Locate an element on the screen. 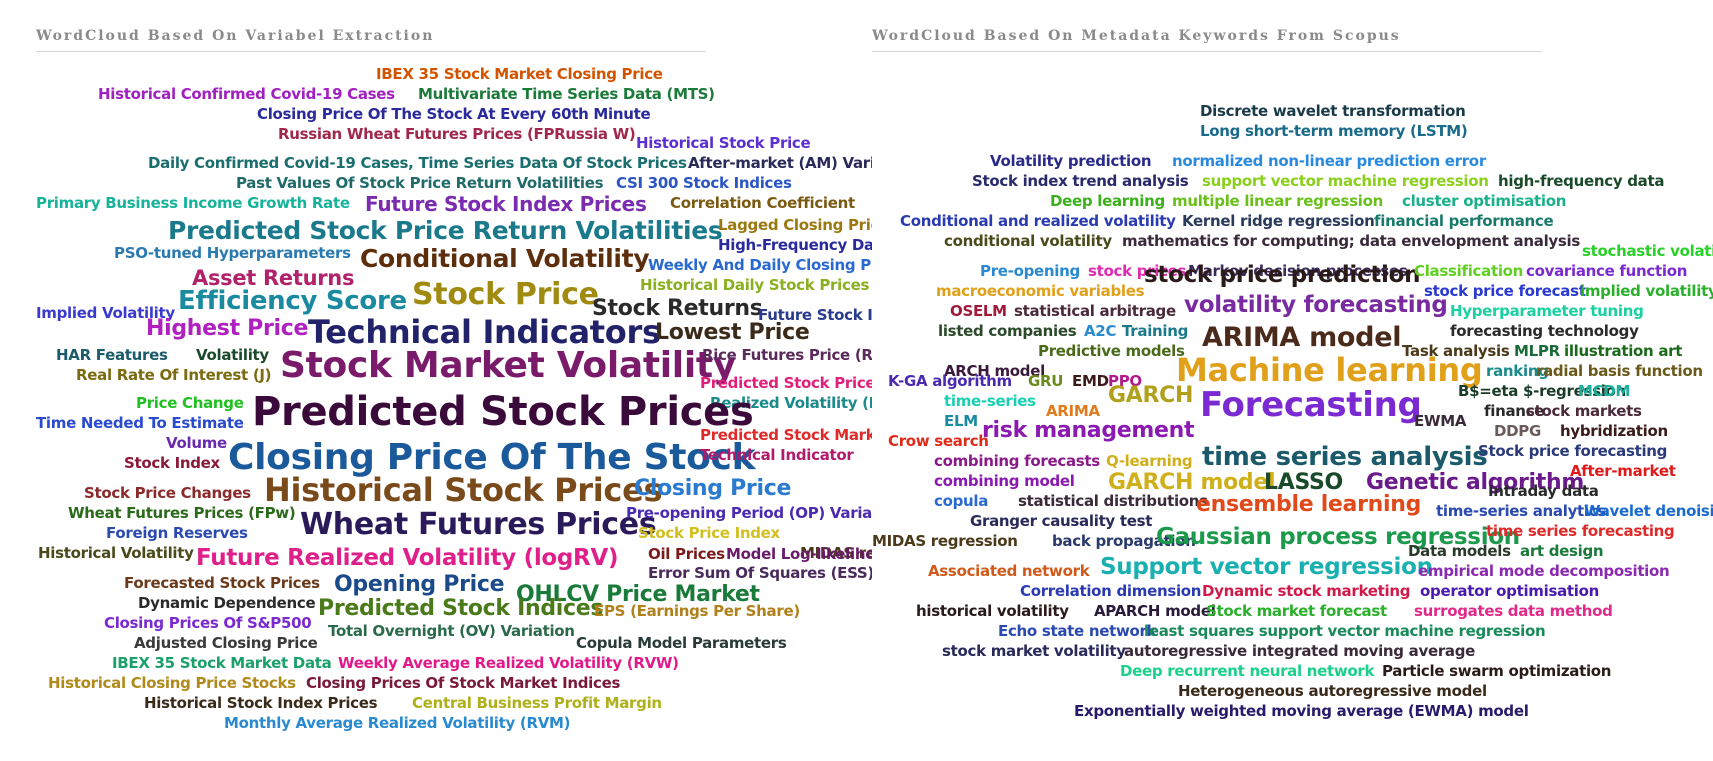 This screenshot has height=761, width=1713. word-cloud-term: art design is located at coordinates (1562, 551).